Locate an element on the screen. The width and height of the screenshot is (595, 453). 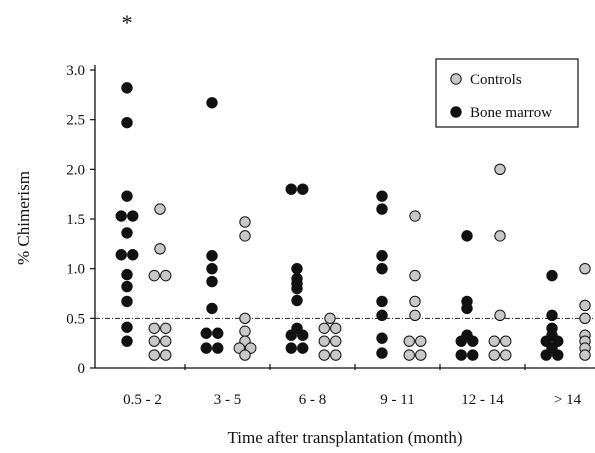
y-tick-label: 2.5 is located at coordinates (75, 121).